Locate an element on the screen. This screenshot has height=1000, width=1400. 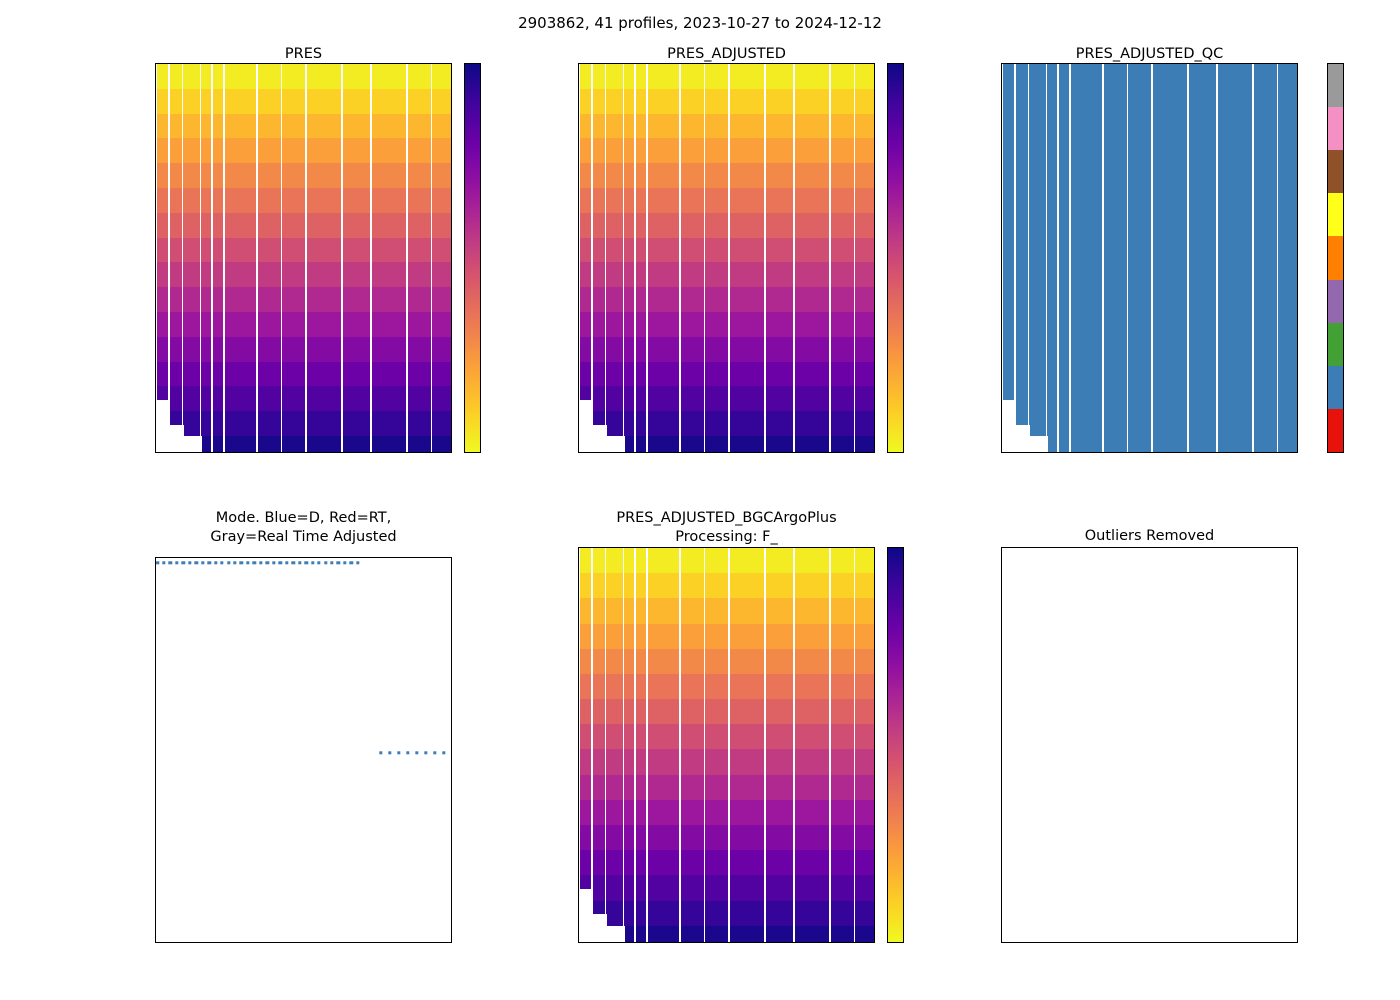
colorbar-pres_adjusted_bgcargoplus: 2004006008001000120014001600 is located at coordinates (895, 745).